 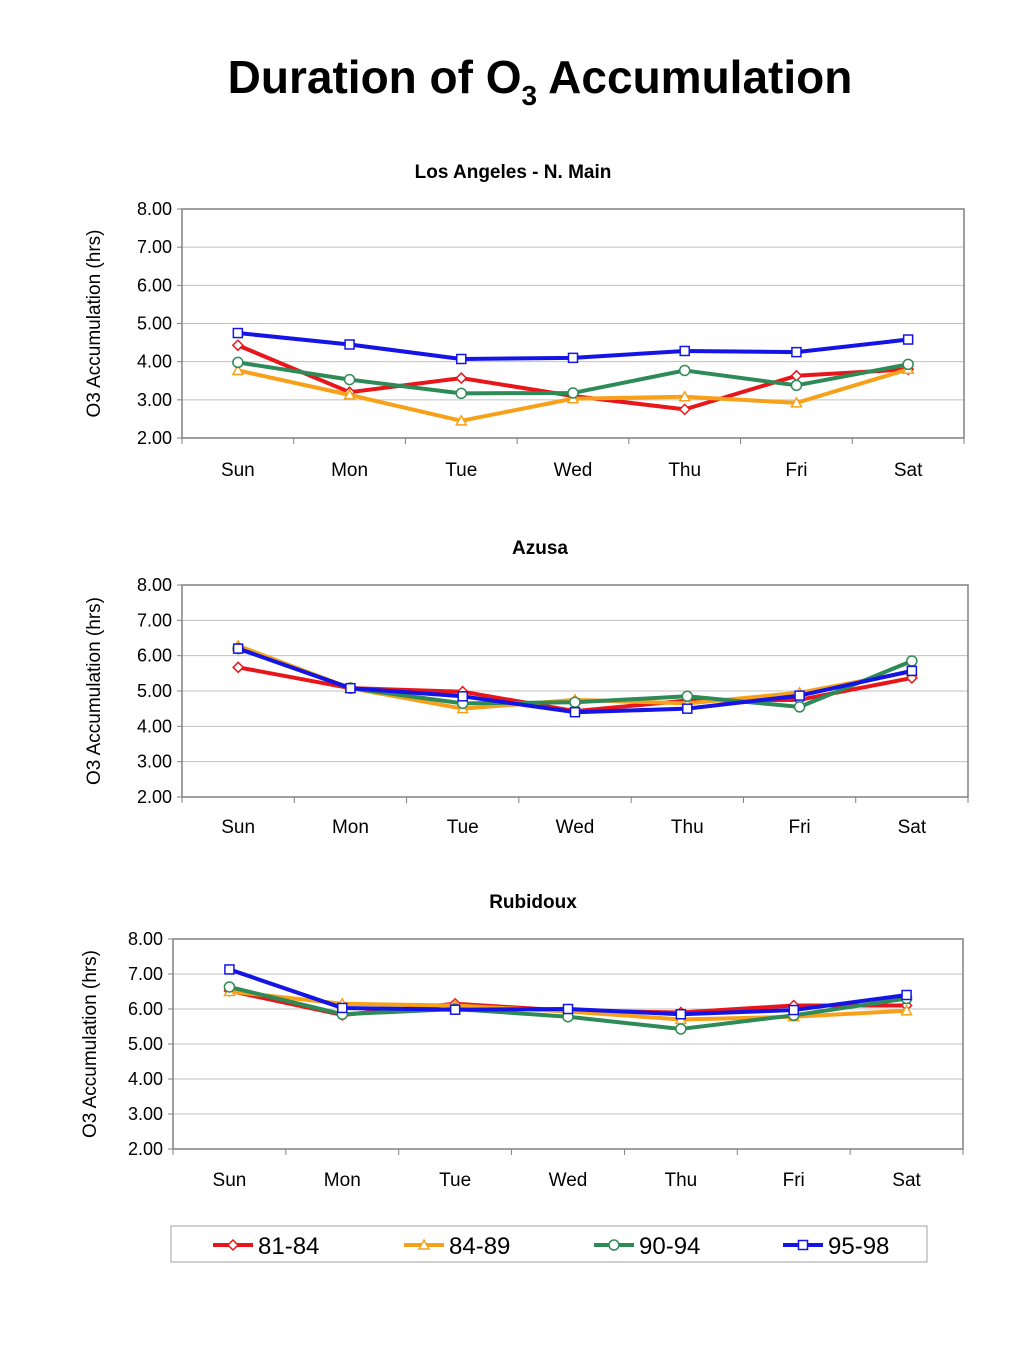 What do you see at coordinates (549, 1244) in the screenshot?
I see `legend: 81-84 84-89 90-94 95-98` at bounding box center [549, 1244].